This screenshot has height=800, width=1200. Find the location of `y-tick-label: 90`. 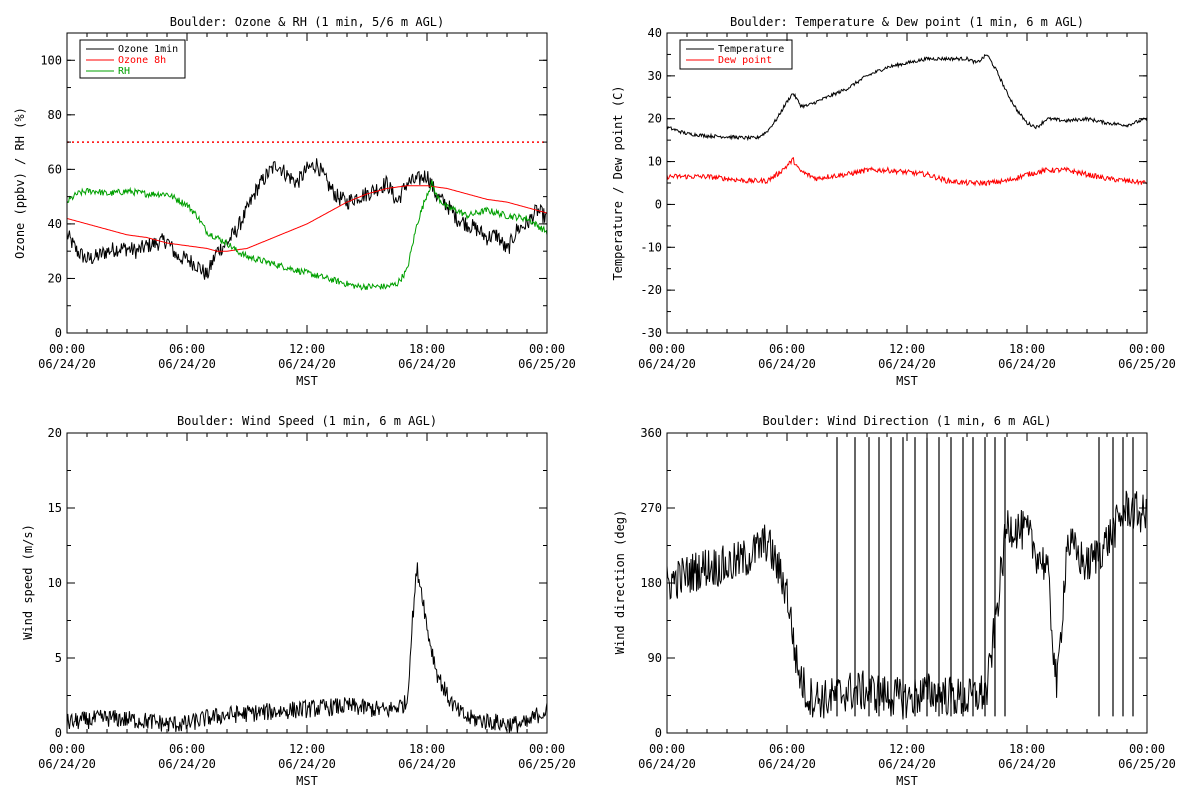

y-tick-label: 90 is located at coordinates (655, 658).